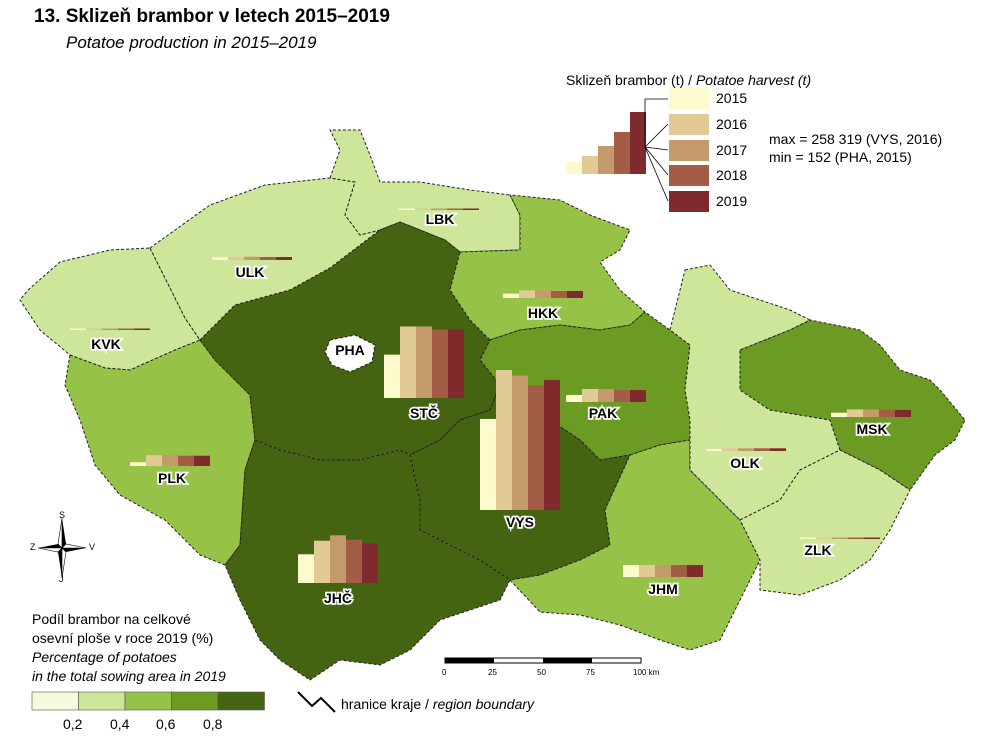 This screenshot has width=1005, height=744. Describe the element at coordinates (824, 538) in the screenshot. I see `harvest-bar-zlk-2016` at that location.